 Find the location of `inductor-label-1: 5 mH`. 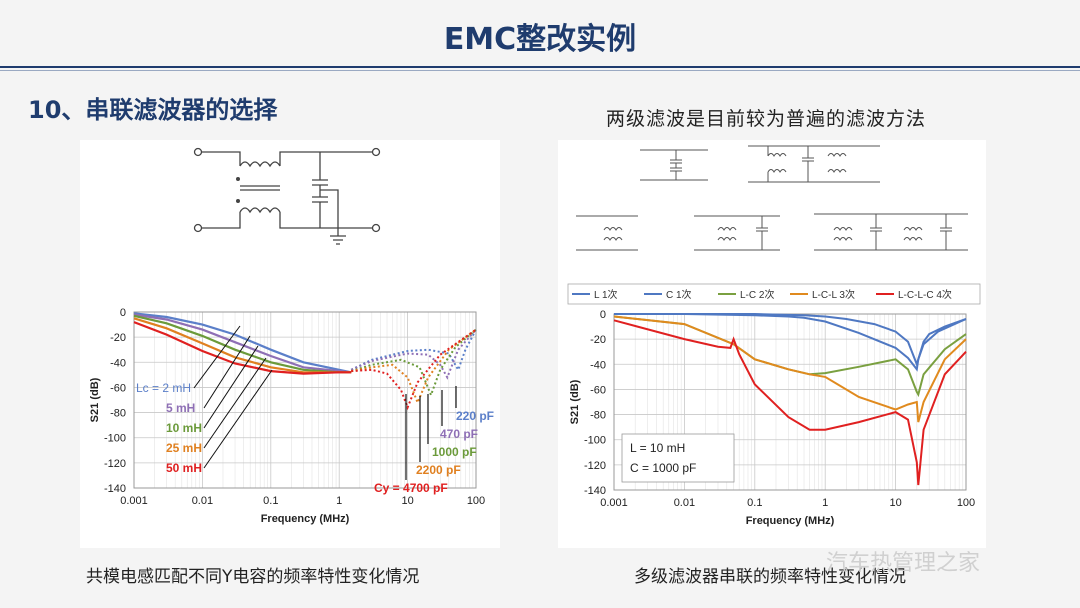

inductor-label-1: 5 mH is located at coordinates (180, 408).